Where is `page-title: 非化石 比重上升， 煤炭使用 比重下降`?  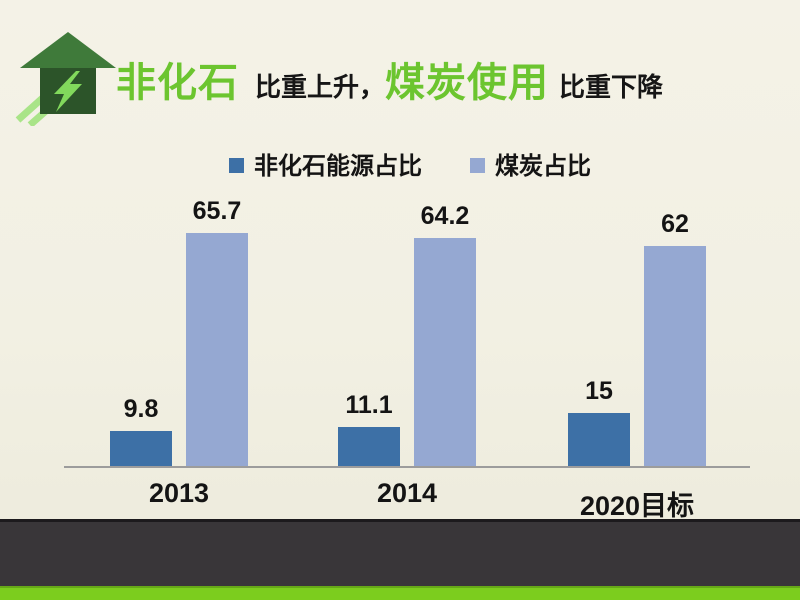
page-title: 非化石 比重上升， 煤炭使用 比重下降 is located at coordinates (389, 79).